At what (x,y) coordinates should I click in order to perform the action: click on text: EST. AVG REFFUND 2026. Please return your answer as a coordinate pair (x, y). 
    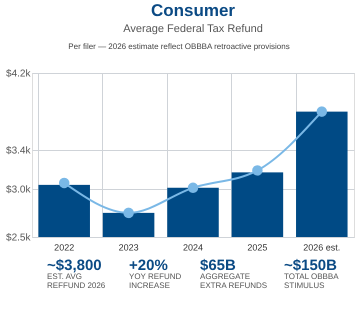
    Looking at the image, I should click on (76, 281).